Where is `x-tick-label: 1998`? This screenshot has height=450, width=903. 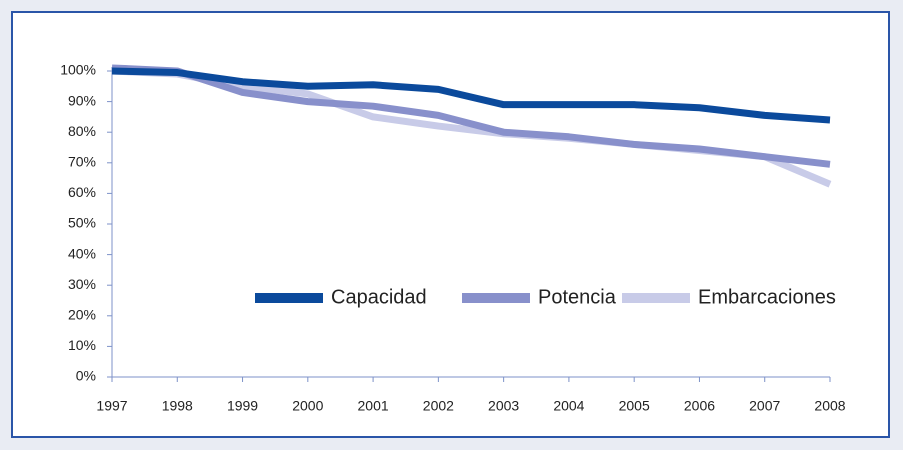
x-tick-label: 1998 is located at coordinates (177, 406).